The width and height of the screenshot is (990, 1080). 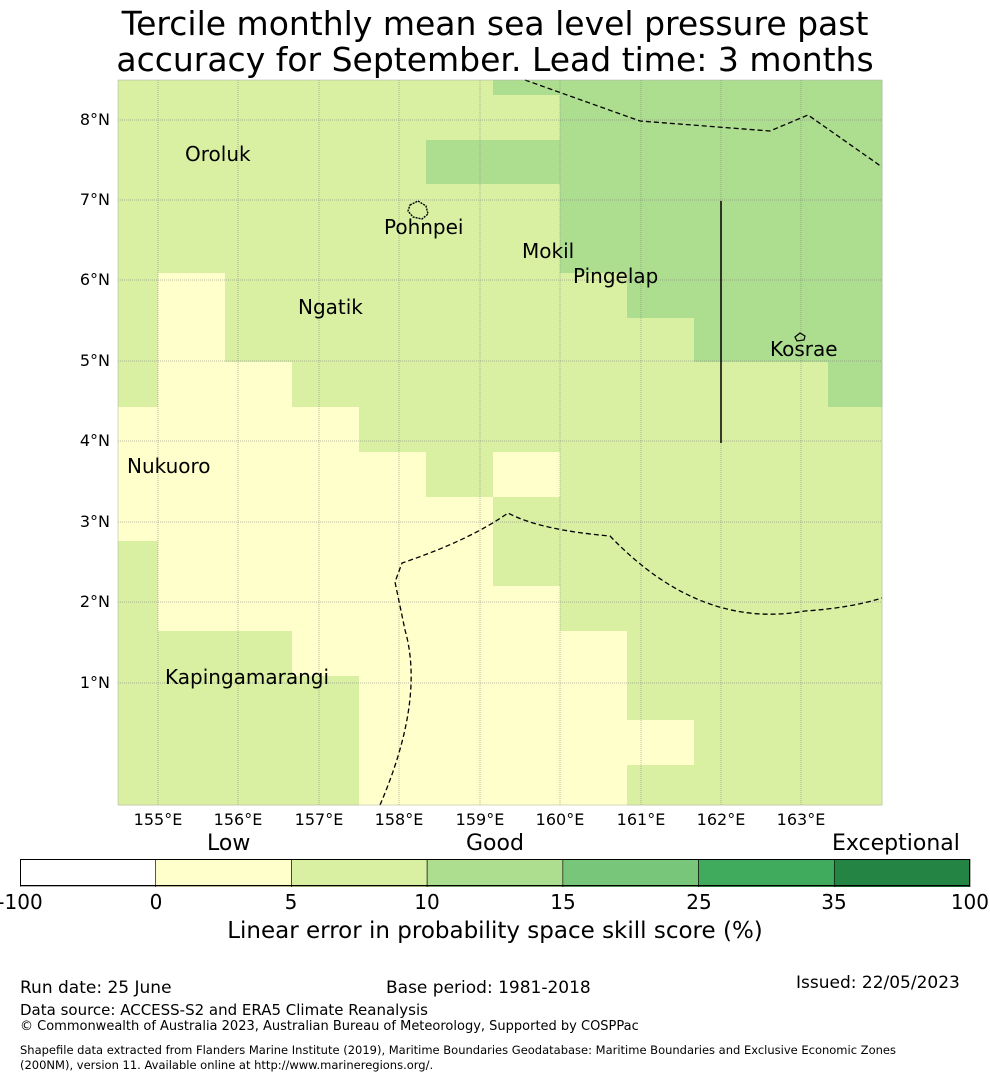 What do you see at coordinates (399, 819) in the screenshot?
I see `lon-label-158e: 158°E` at bounding box center [399, 819].